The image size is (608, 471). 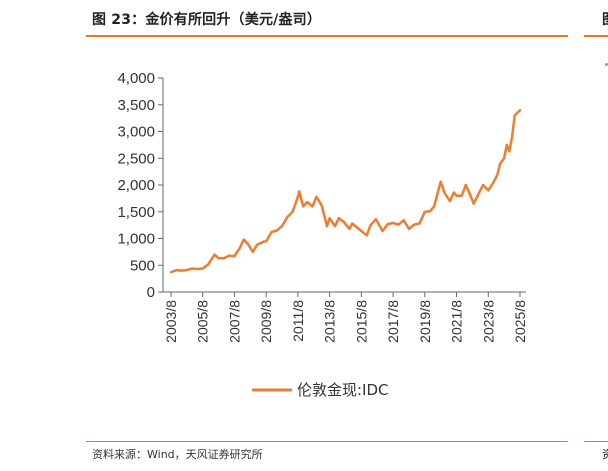 I want to click on header-rule, so click(x=327, y=36).